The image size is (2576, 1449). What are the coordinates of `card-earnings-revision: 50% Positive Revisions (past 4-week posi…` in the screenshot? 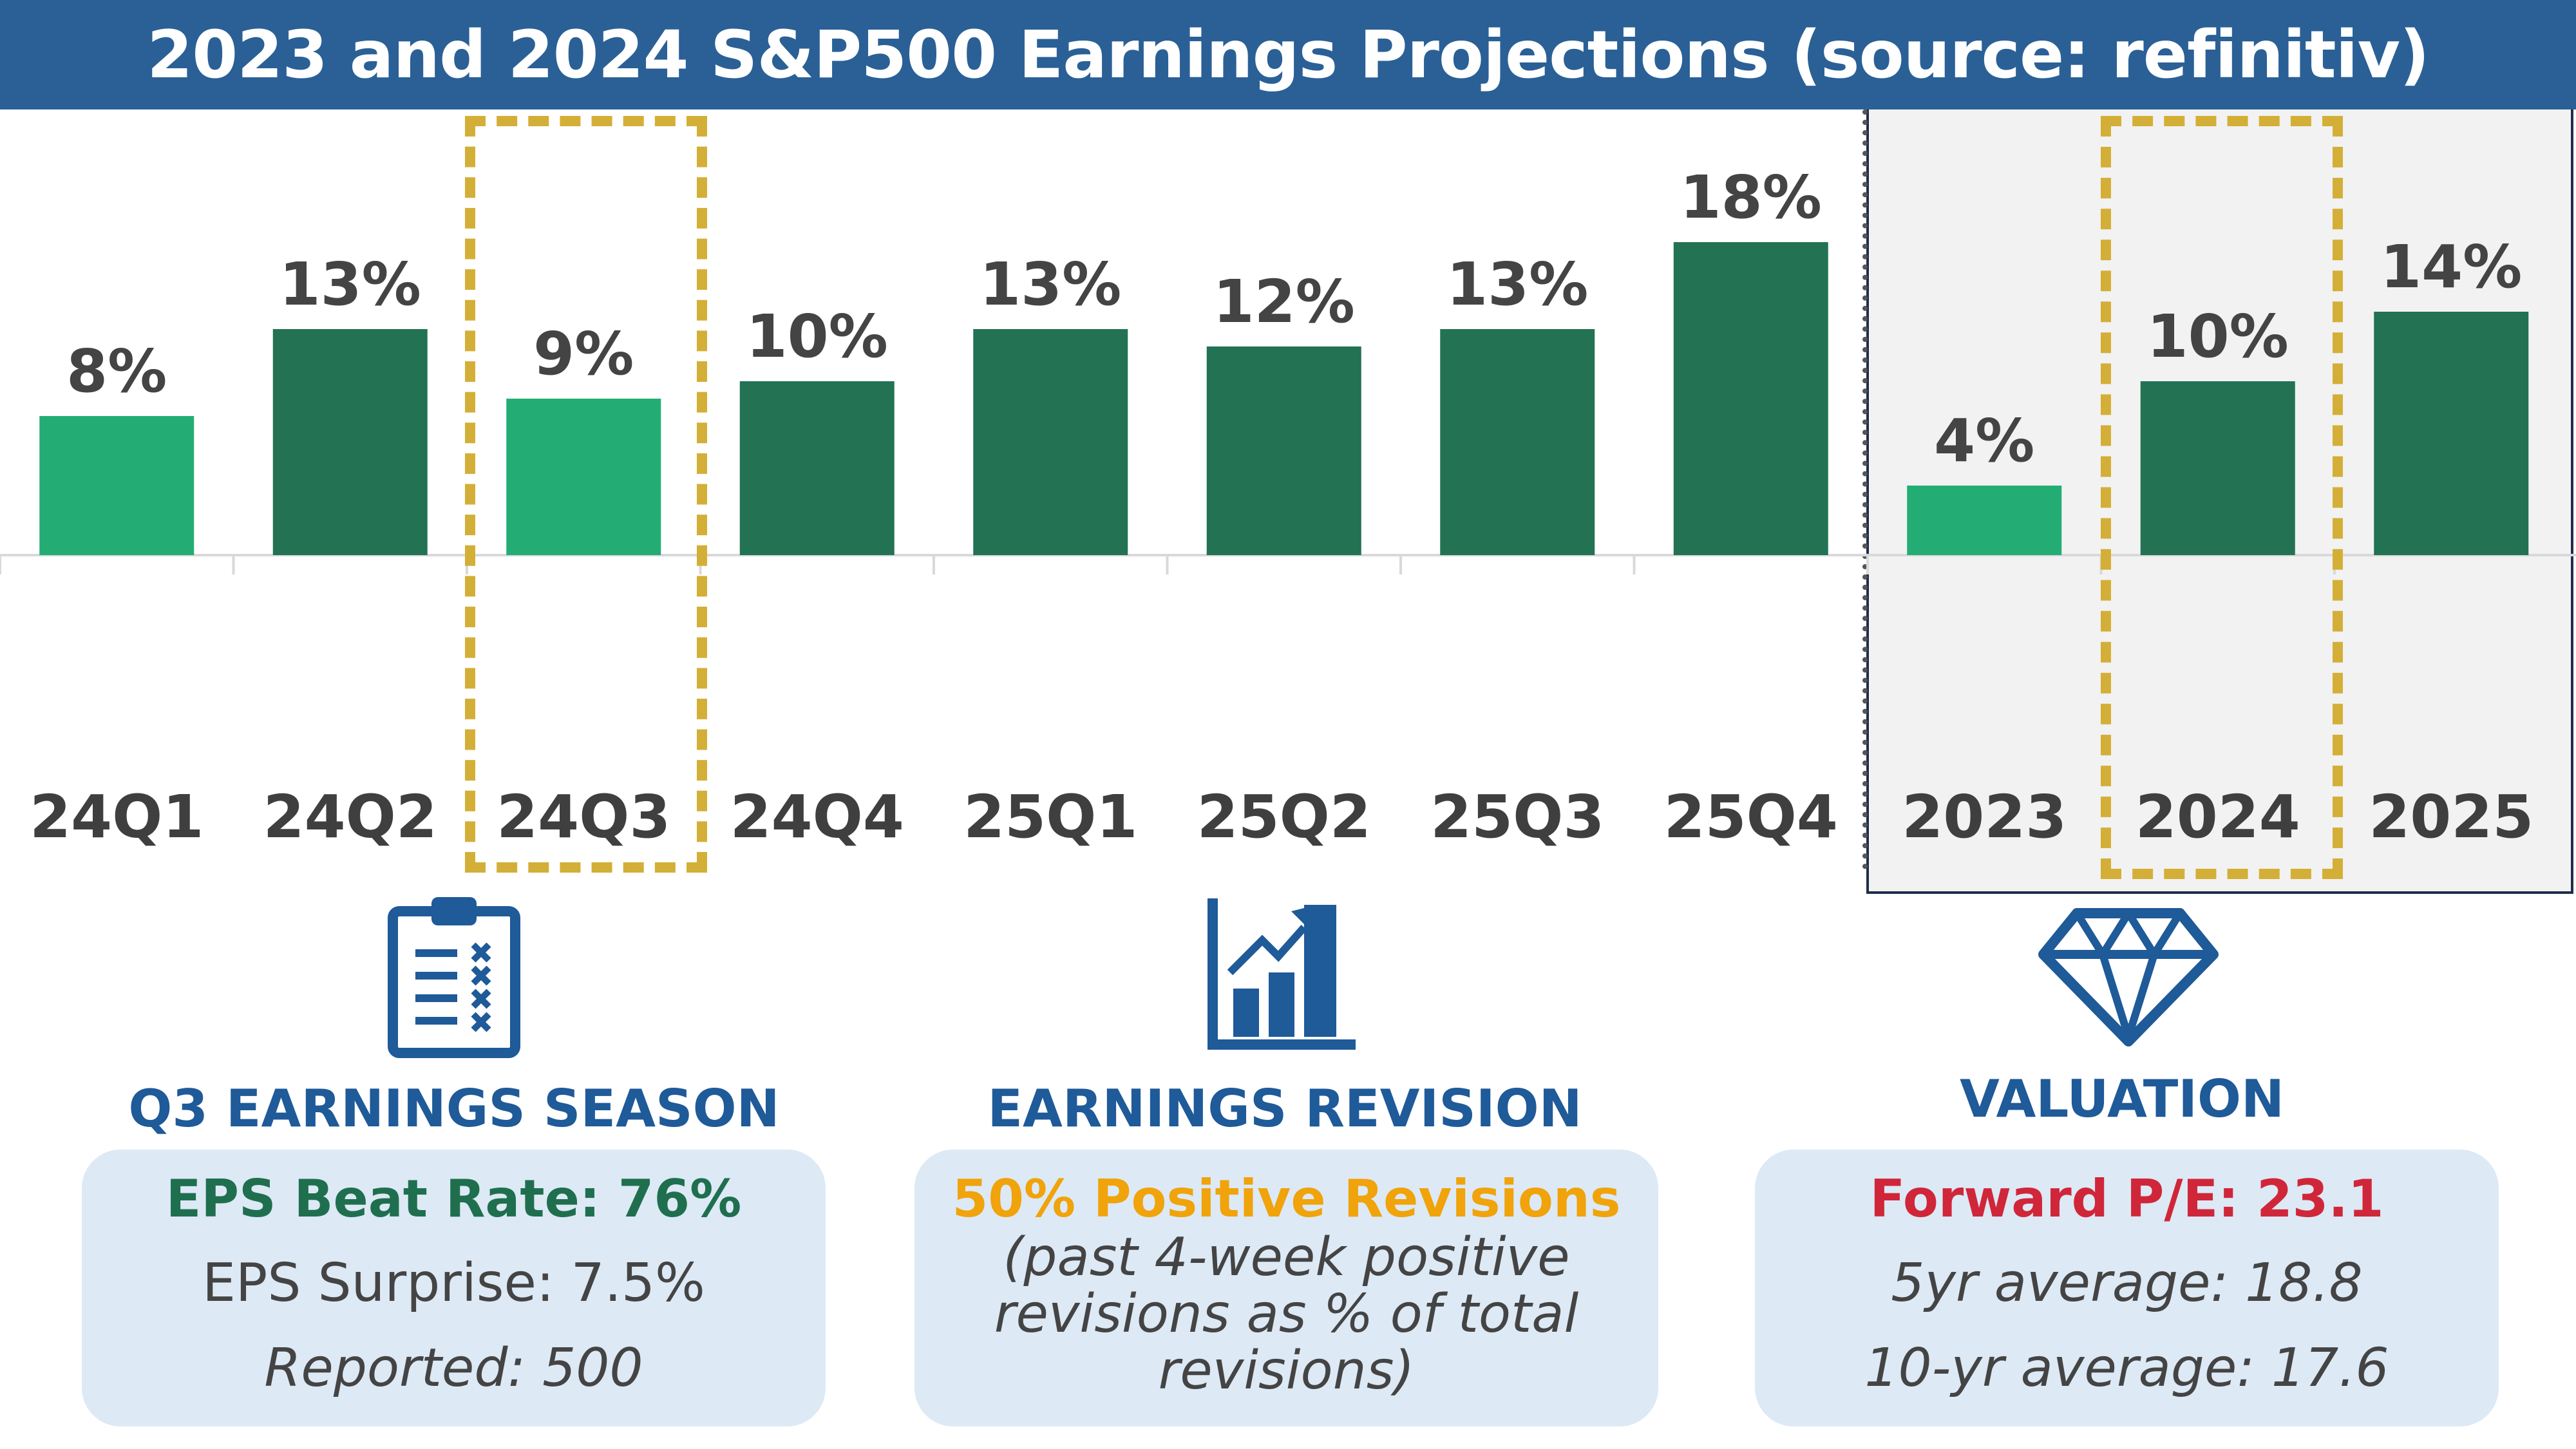 It's located at (1286, 1288).